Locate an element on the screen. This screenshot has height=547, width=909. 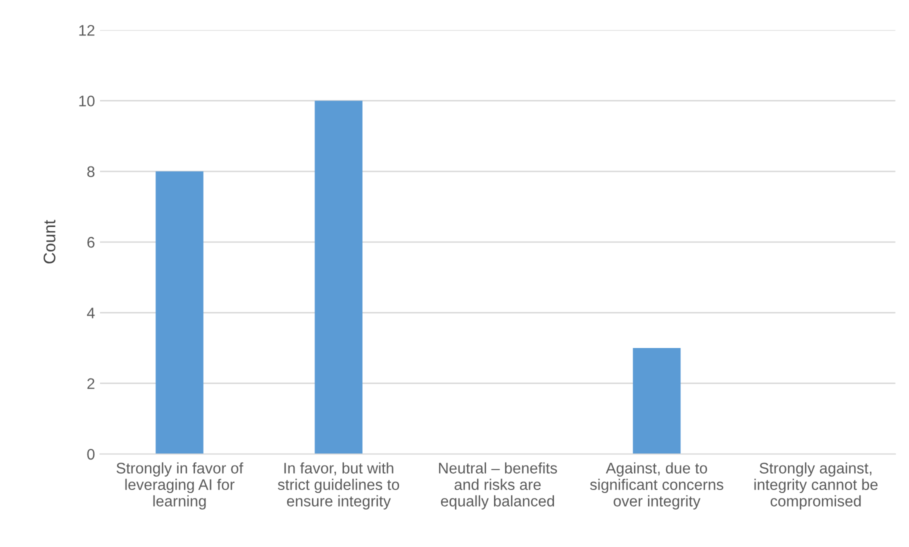
x-tick-label: Neutral – benefits and risks are equally balanced is located at coordinates (498, 486).